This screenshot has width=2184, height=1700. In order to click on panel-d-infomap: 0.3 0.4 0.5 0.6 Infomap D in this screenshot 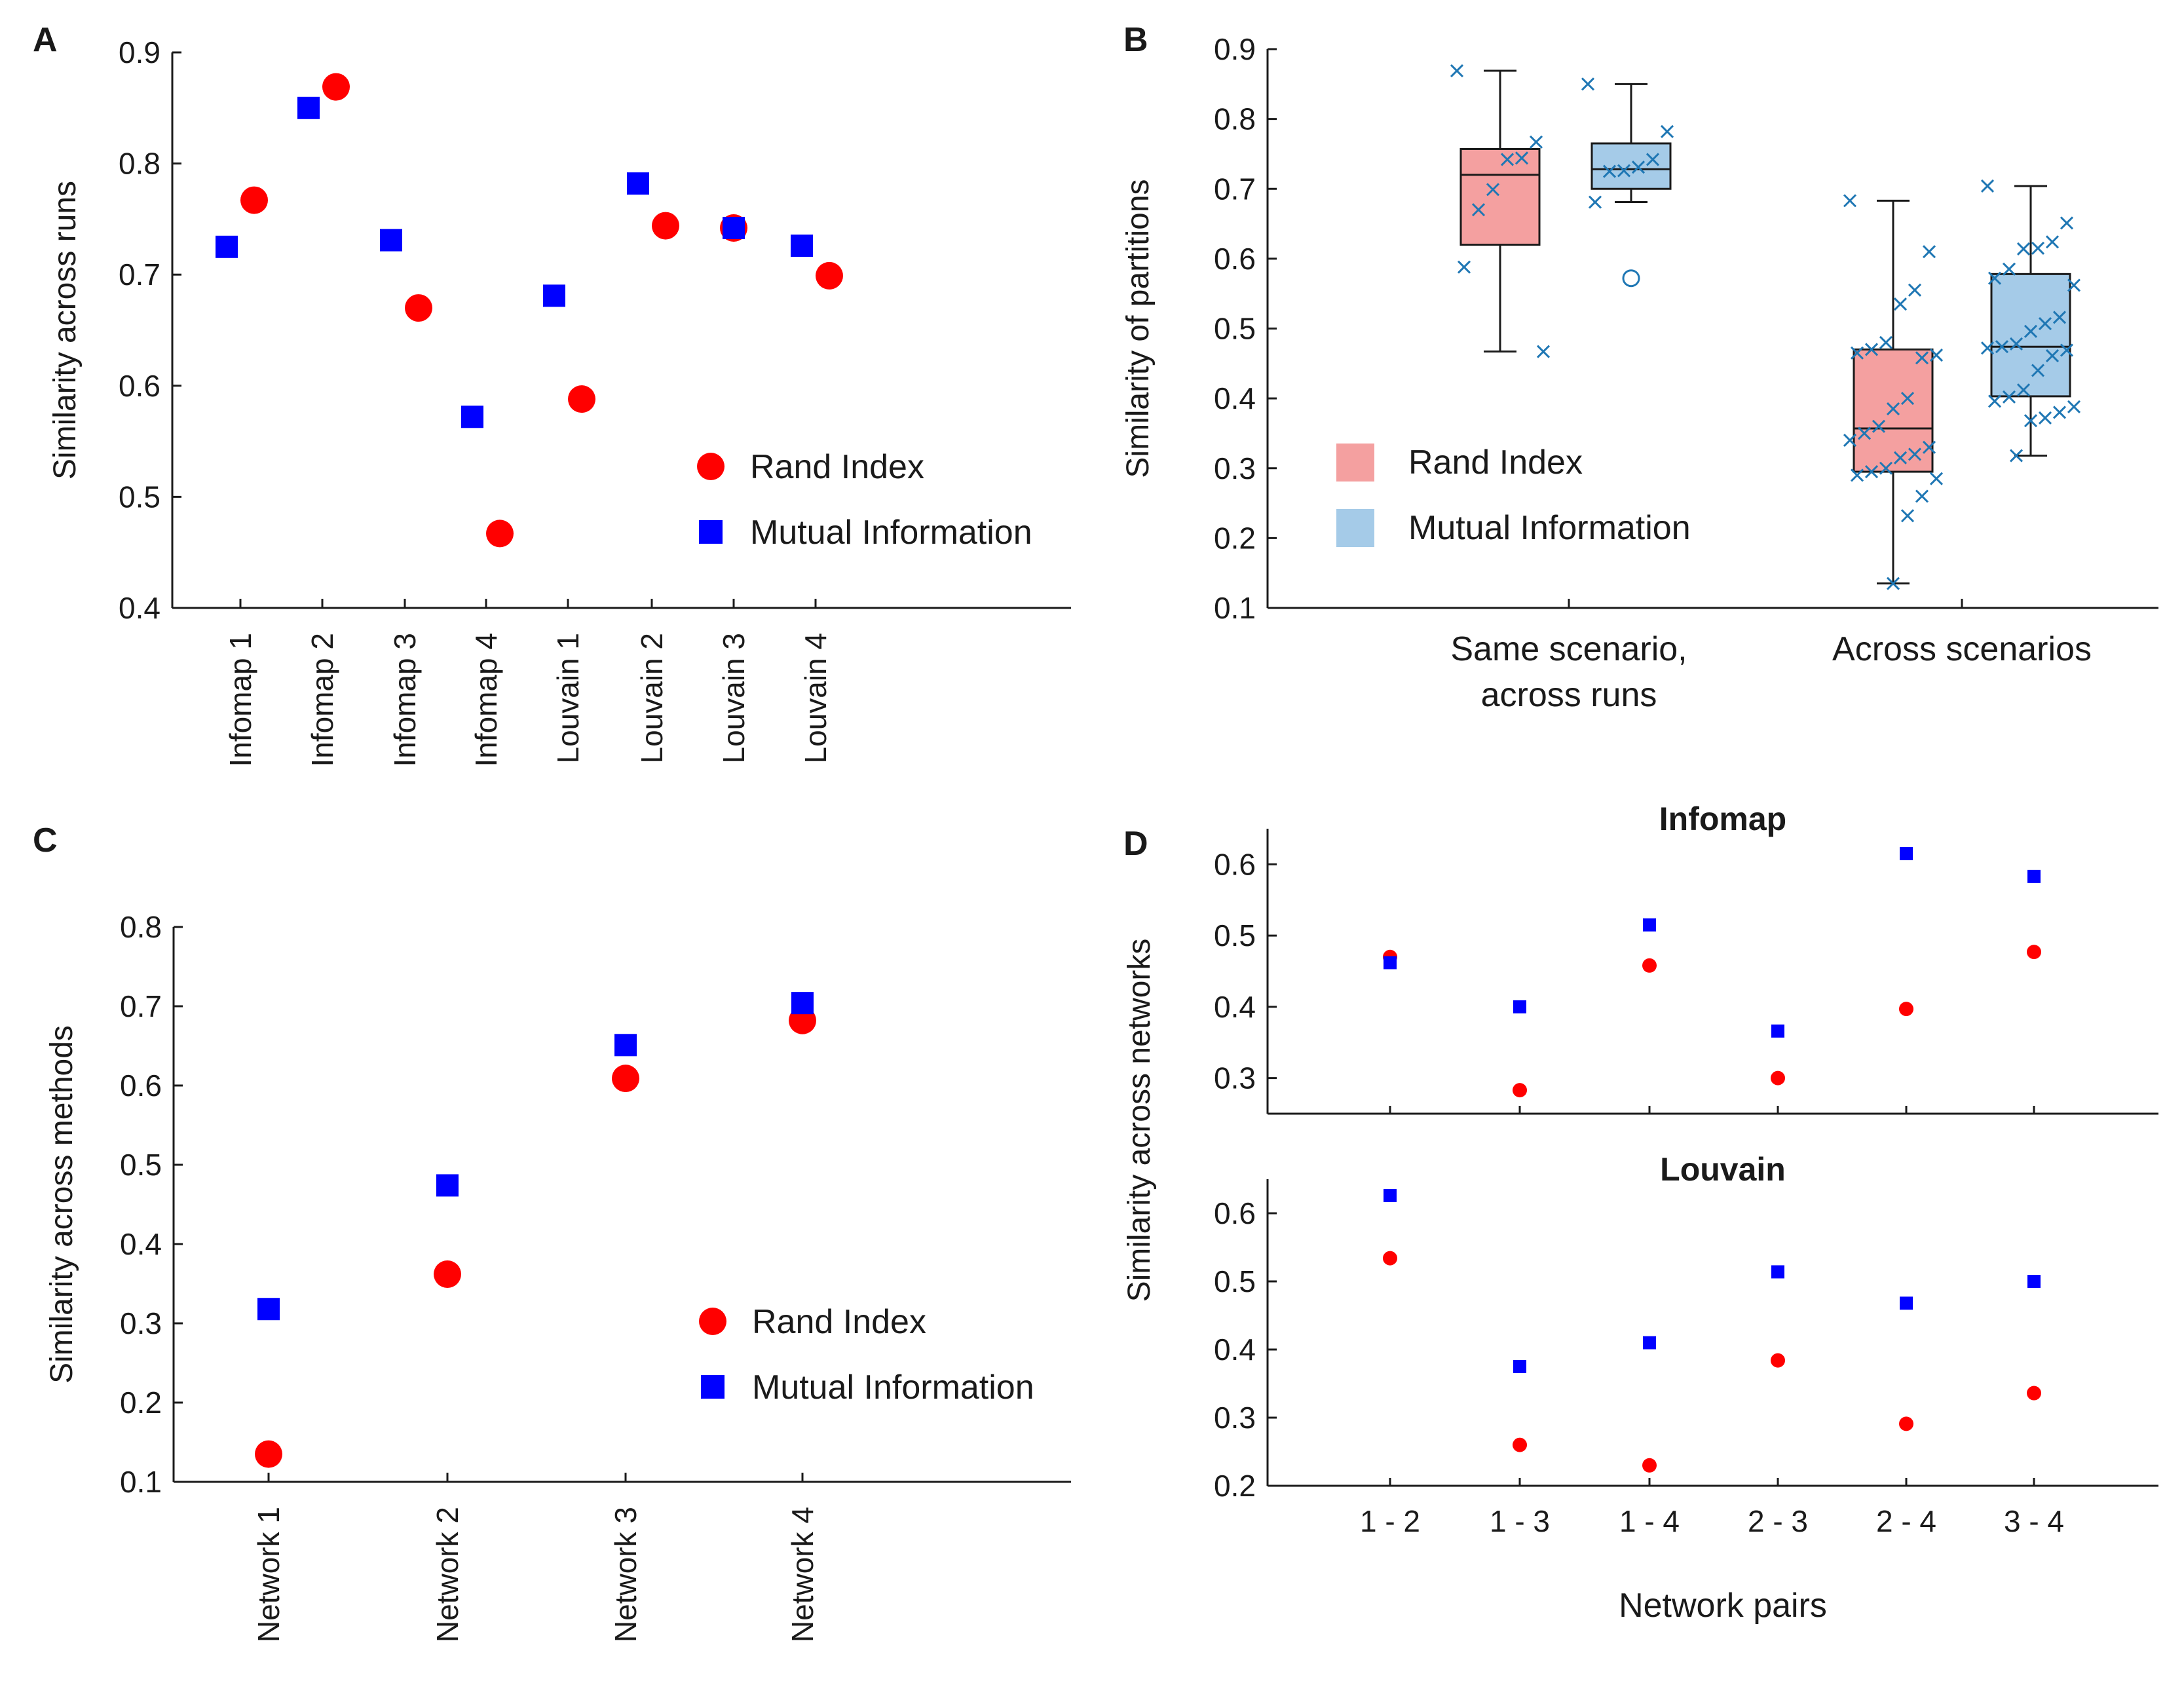, I will do `click(1640, 958)`.